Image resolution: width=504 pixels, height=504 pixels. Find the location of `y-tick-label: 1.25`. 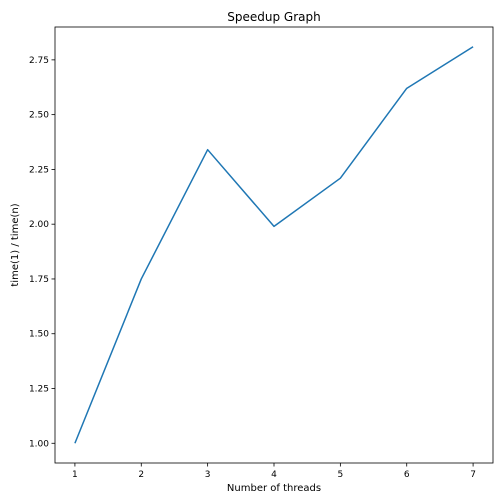

y-tick-label: 1.25 is located at coordinates (39, 390).